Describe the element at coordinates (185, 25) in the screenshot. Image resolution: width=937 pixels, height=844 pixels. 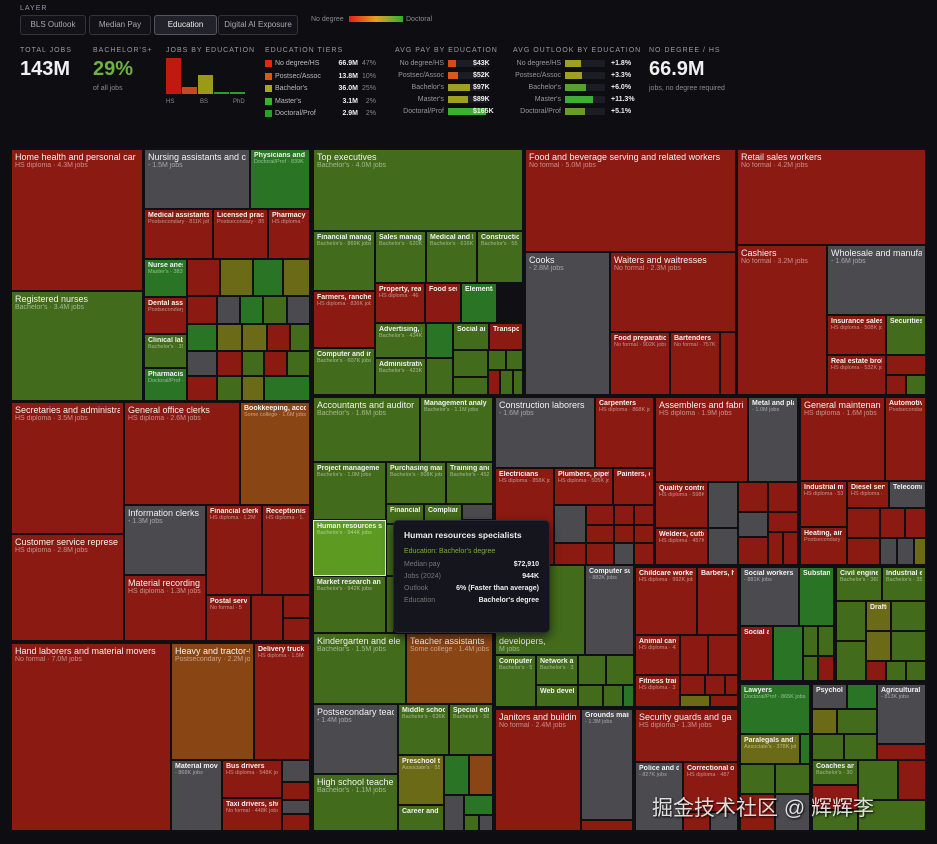
I see `tab-education: Education` at that location.